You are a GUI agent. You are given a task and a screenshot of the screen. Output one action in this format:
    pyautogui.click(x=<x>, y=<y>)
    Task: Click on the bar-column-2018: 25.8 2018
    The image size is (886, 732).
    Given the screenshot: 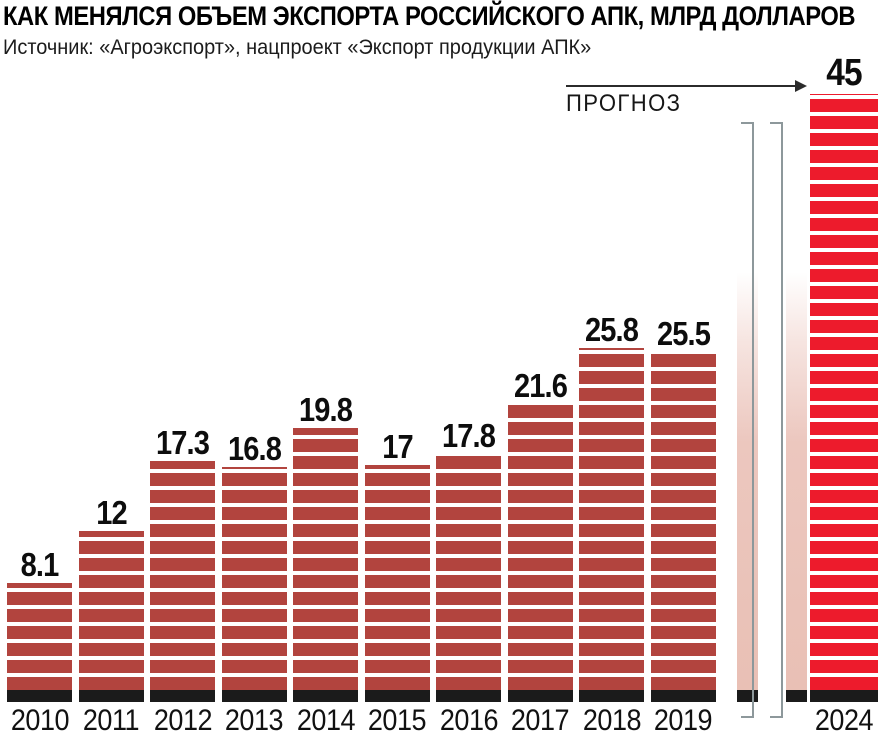 What is the action you would take?
    pyautogui.click(x=611, y=521)
    